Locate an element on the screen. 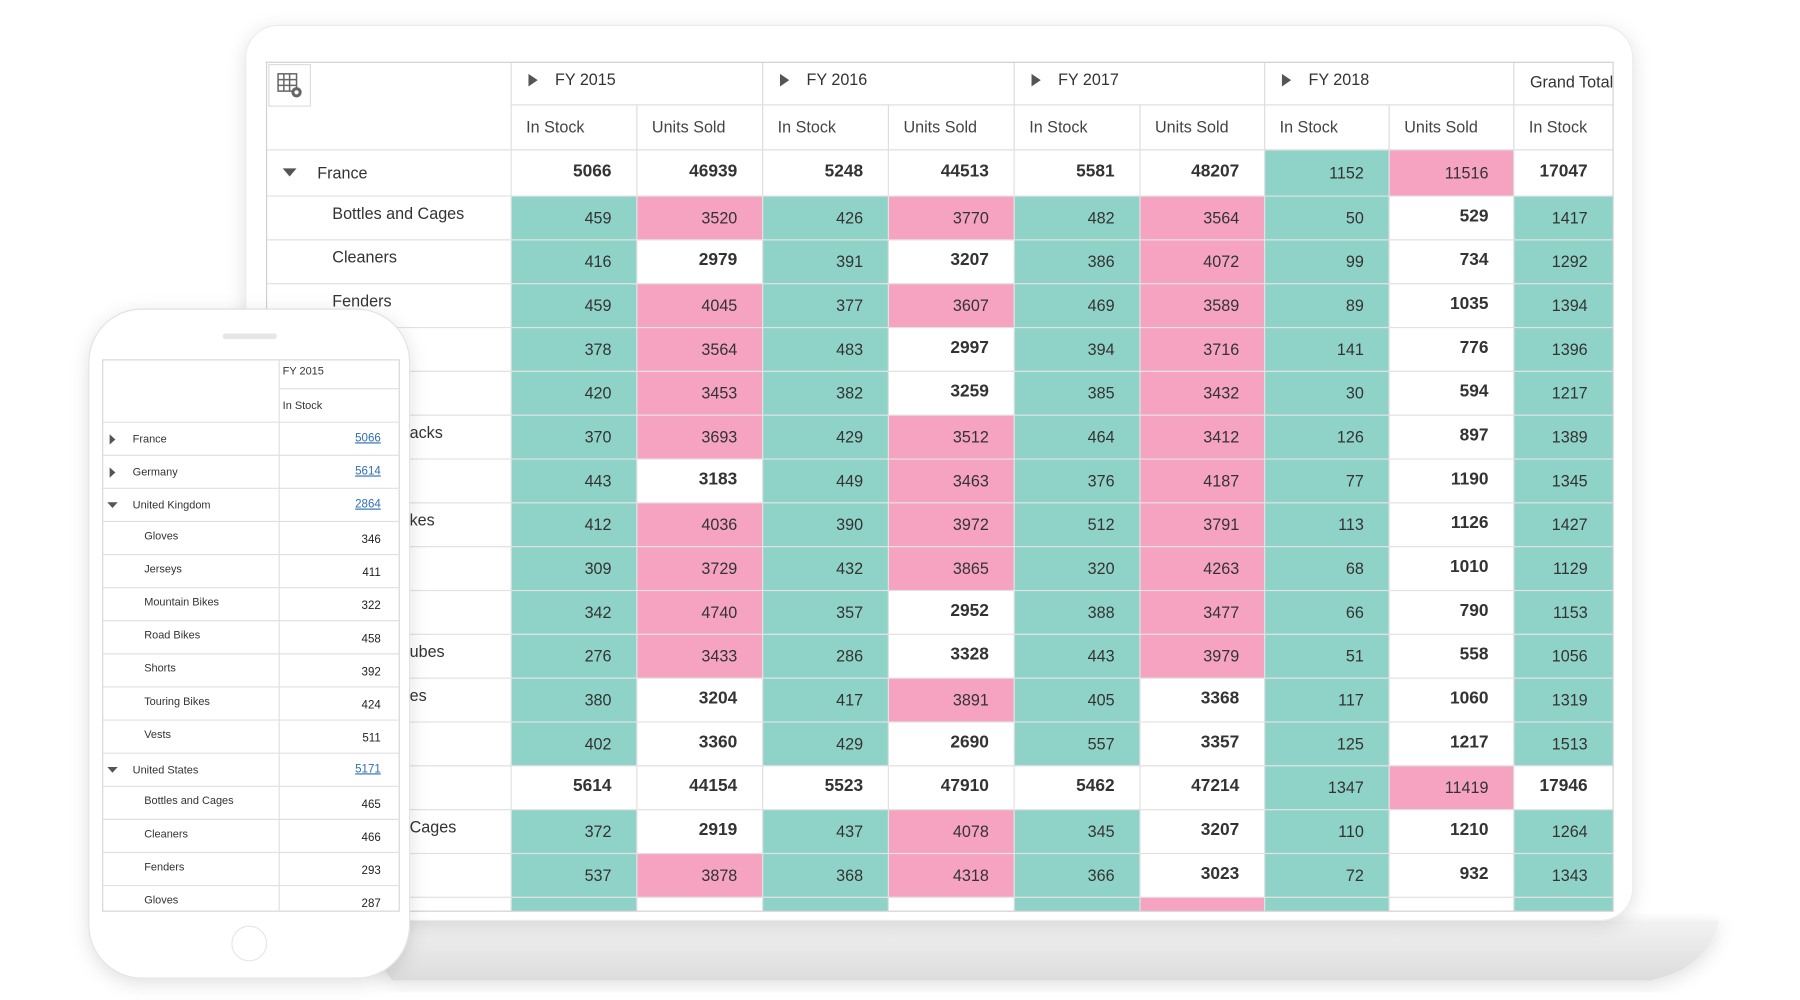  phone-value-link: 5614 is located at coordinates (368, 471).